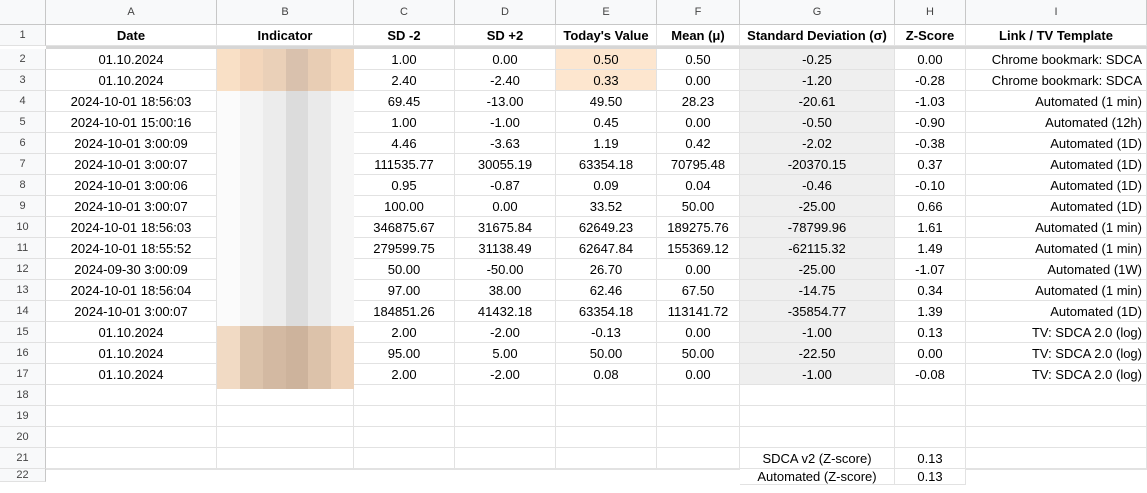 Image resolution: width=1147 pixels, height=493 pixels. What do you see at coordinates (404, 101) in the screenshot?
I see `grid-cell: 69.45` at bounding box center [404, 101].